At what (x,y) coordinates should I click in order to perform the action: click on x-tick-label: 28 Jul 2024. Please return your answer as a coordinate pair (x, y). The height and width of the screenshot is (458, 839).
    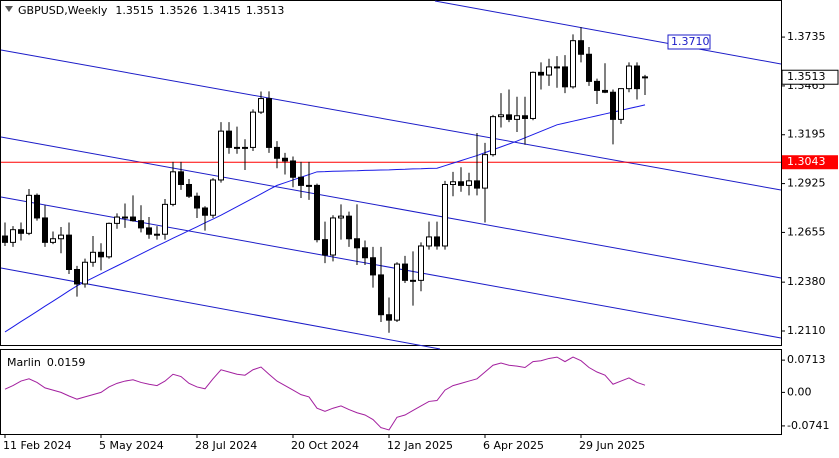
    Looking at the image, I should click on (226, 445).